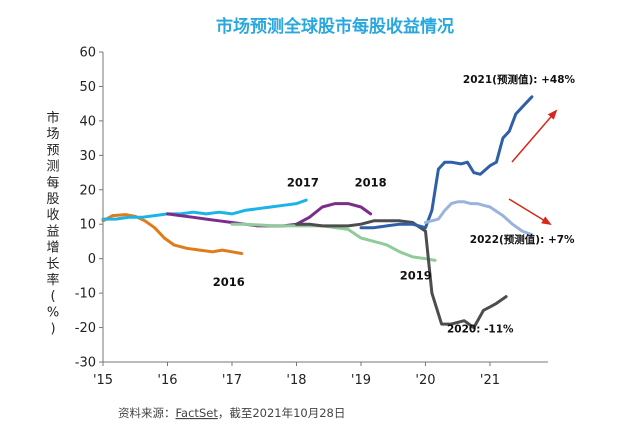 This screenshot has height=429, width=638. Describe the element at coordinates (87, 87) in the screenshot. I see `y-tick-label: 50` at that location.